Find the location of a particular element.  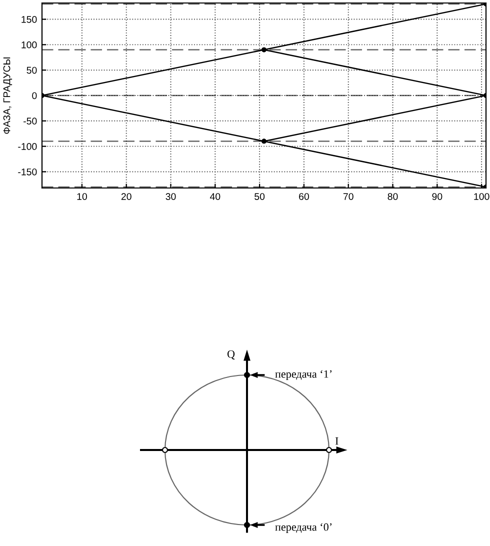

x-tick-label: 30 is located at coordinates (171, 196).